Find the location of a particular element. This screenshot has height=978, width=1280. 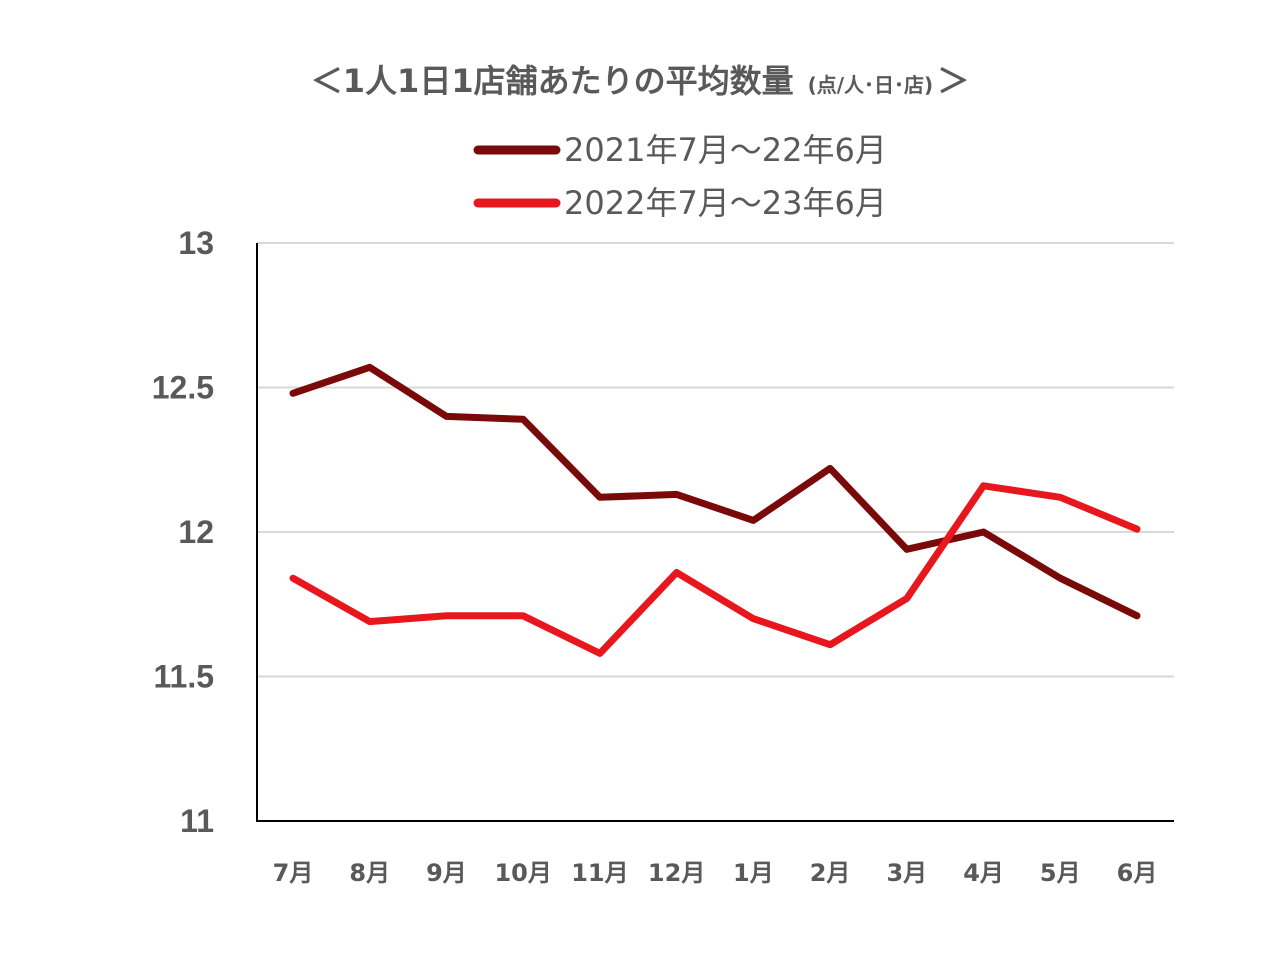

y-axis-tick-labels: 13 12.5 12 11.5 11 is located at coordinates (183, 532).